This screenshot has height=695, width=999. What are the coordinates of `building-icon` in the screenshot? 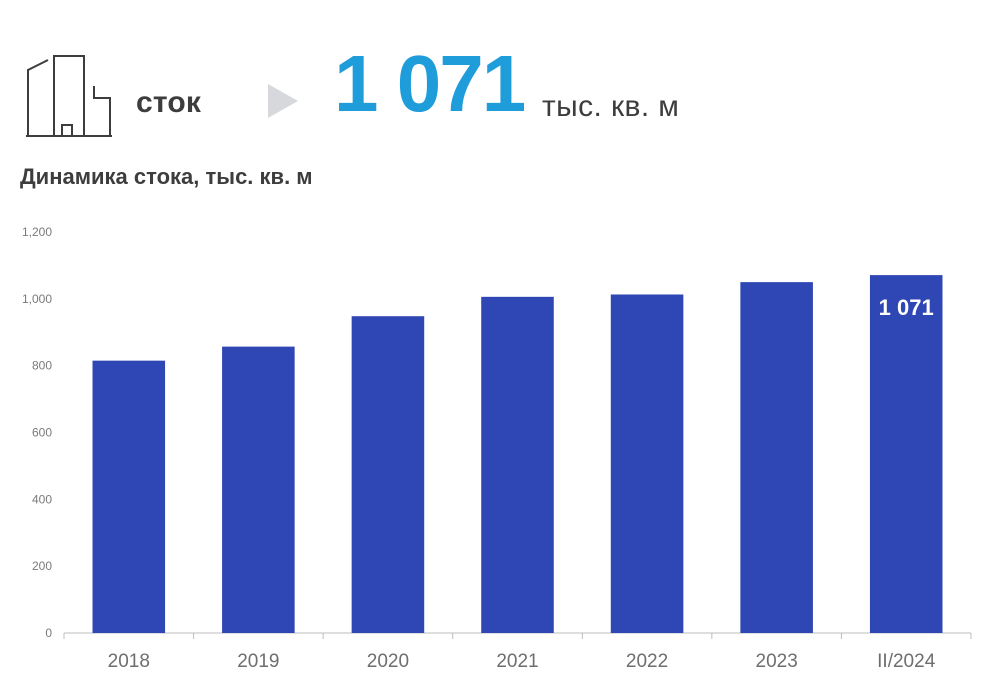 It's located at (69, 96).